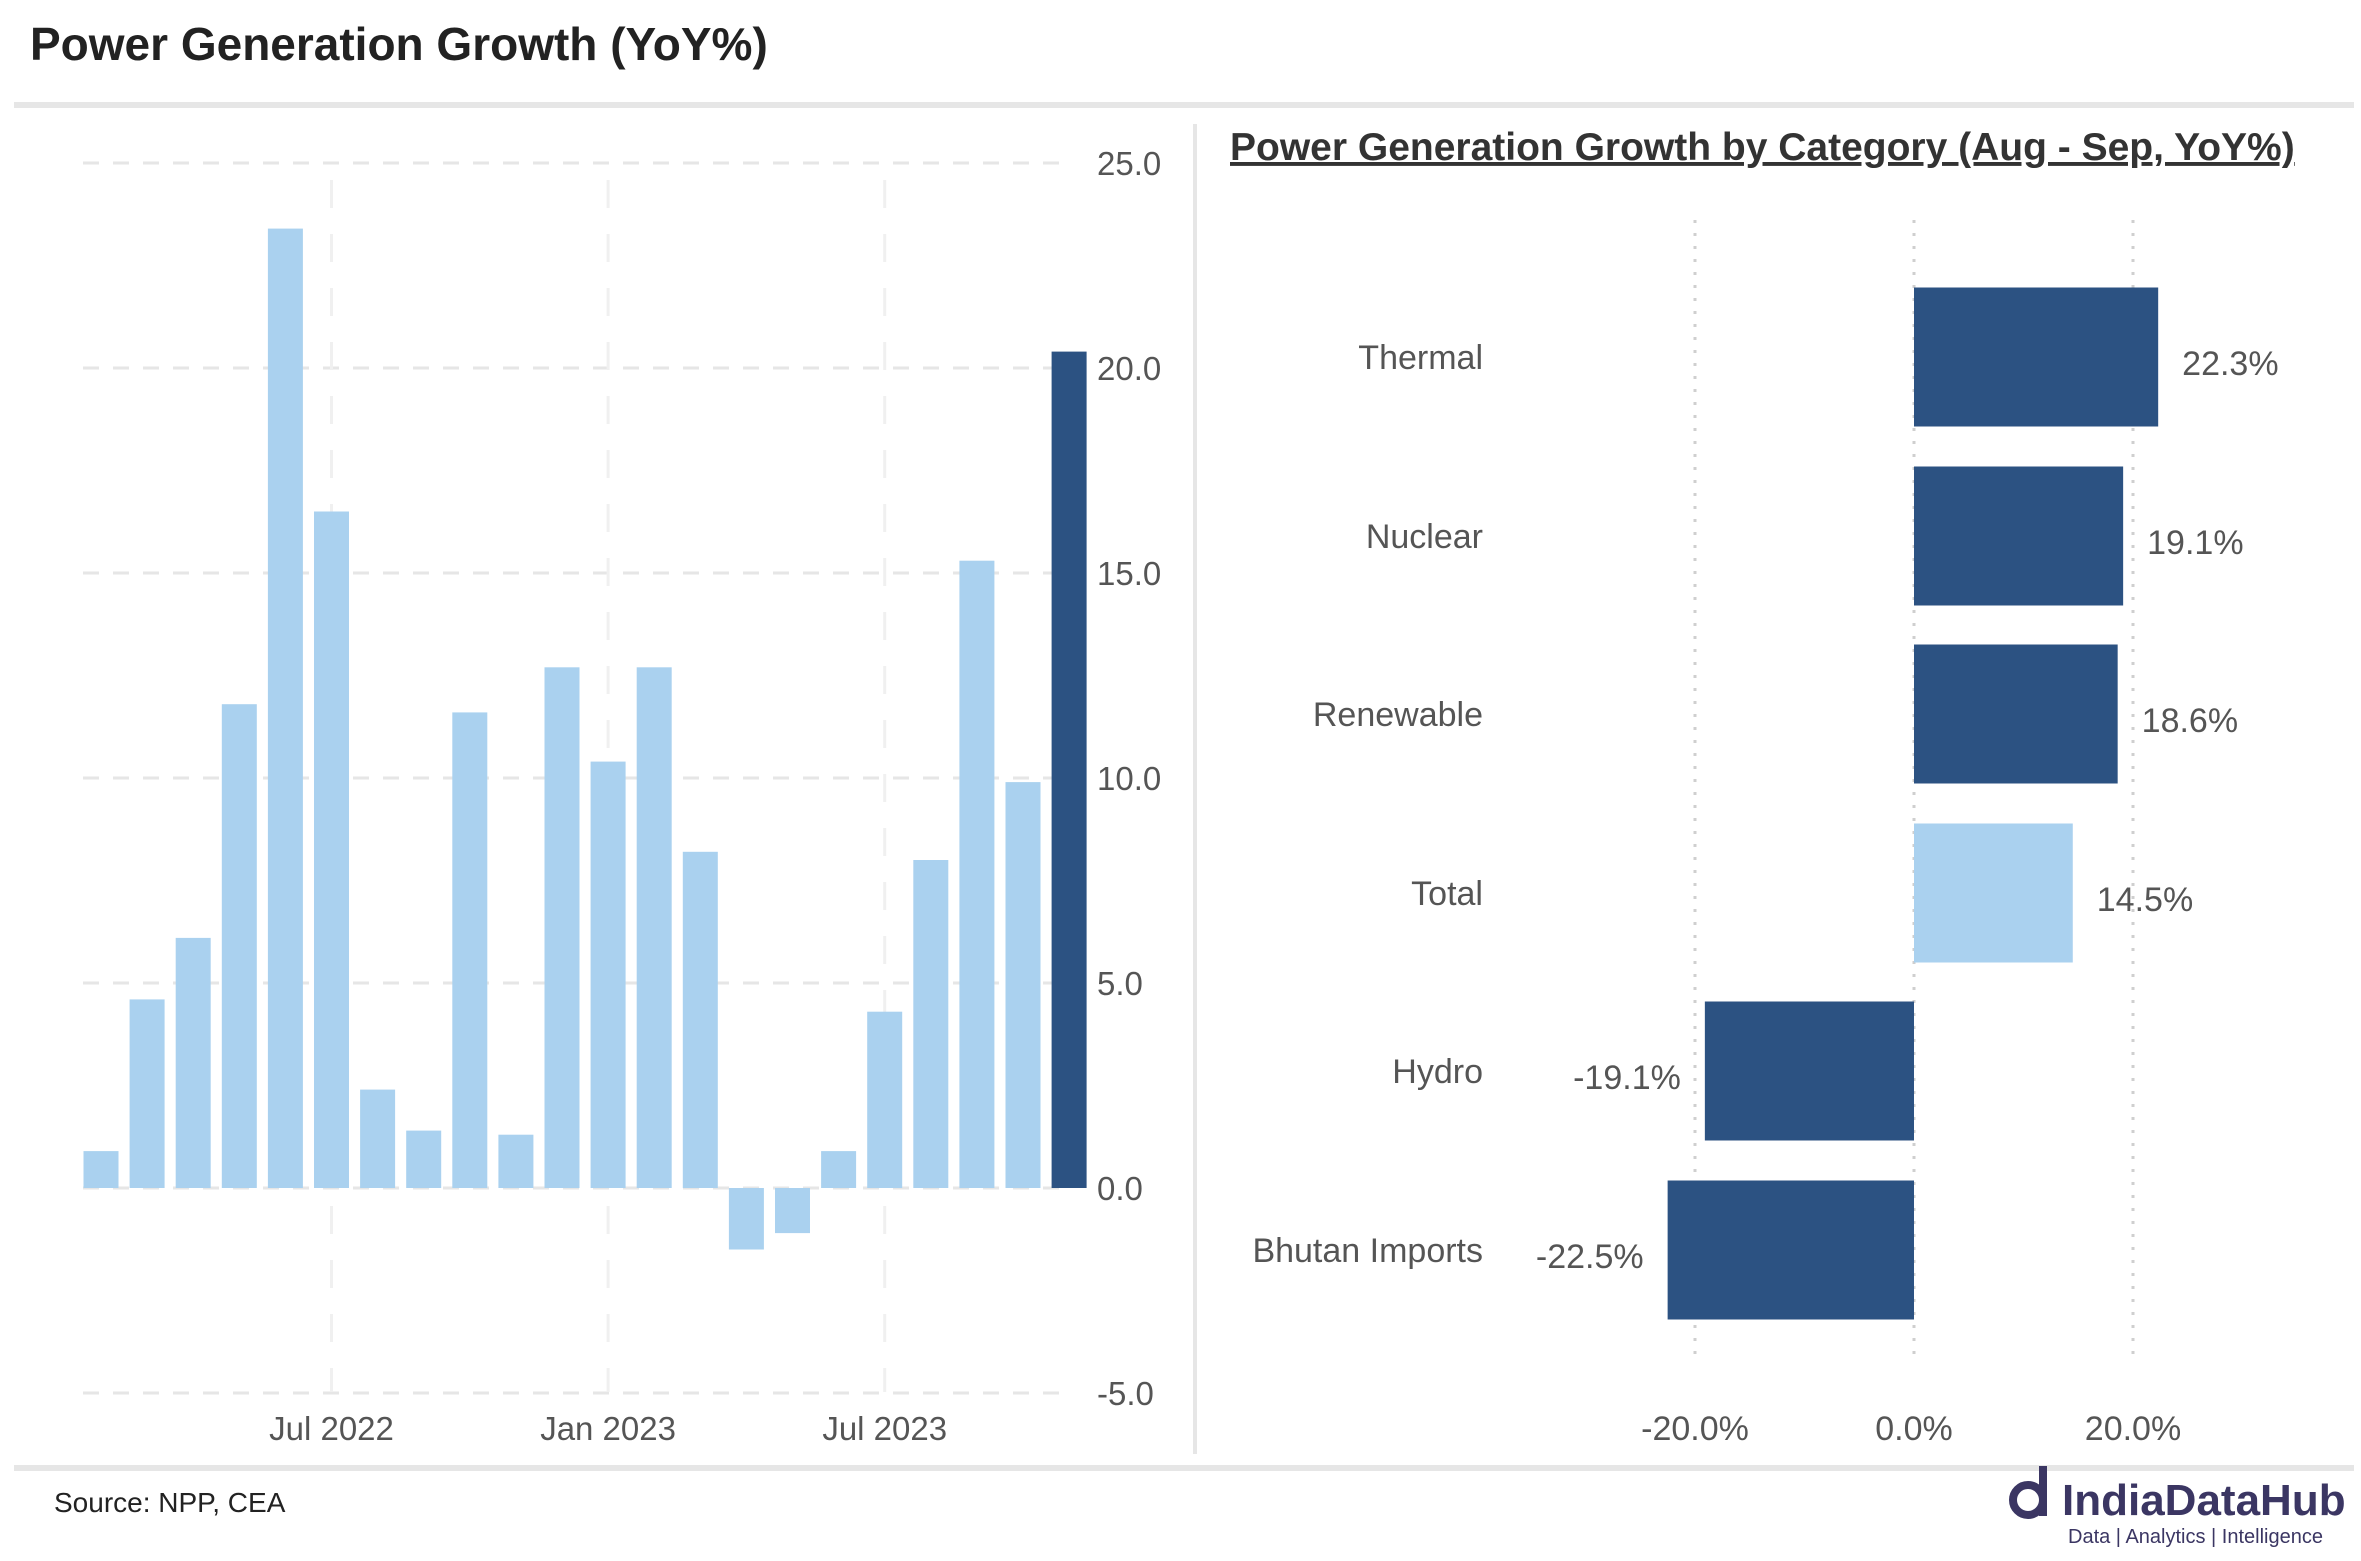 This screenshot has height=1561, width=2361. Describe the element at coordinates (1367, 1251) in the screenshot. I see `category-label-bhutan-imports: Bhutan Imports` at that location.